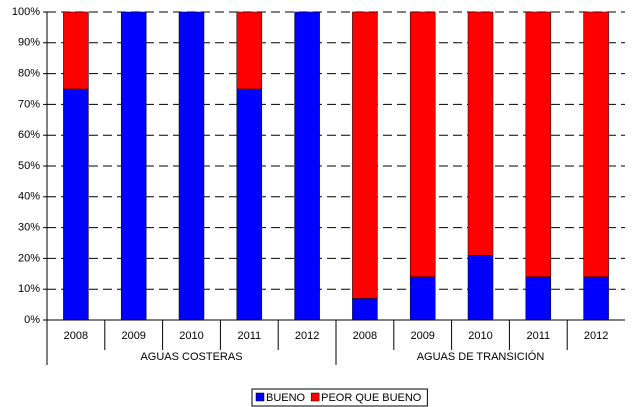  Describe the element at coordinates (32, 320) in the screenshot. I see `y-tick-label: 0%` at that location.